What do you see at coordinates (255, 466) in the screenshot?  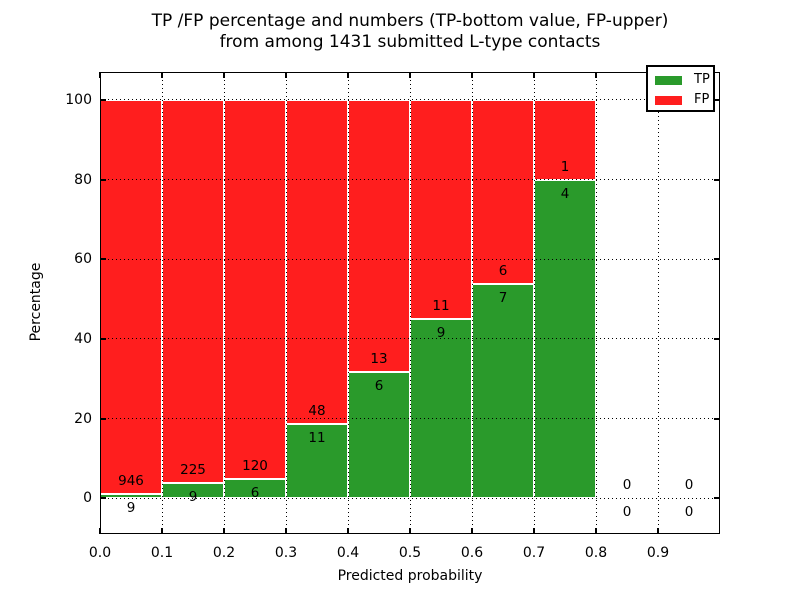 I see `fp-count-label: 120` at bounding box center [255, 466].